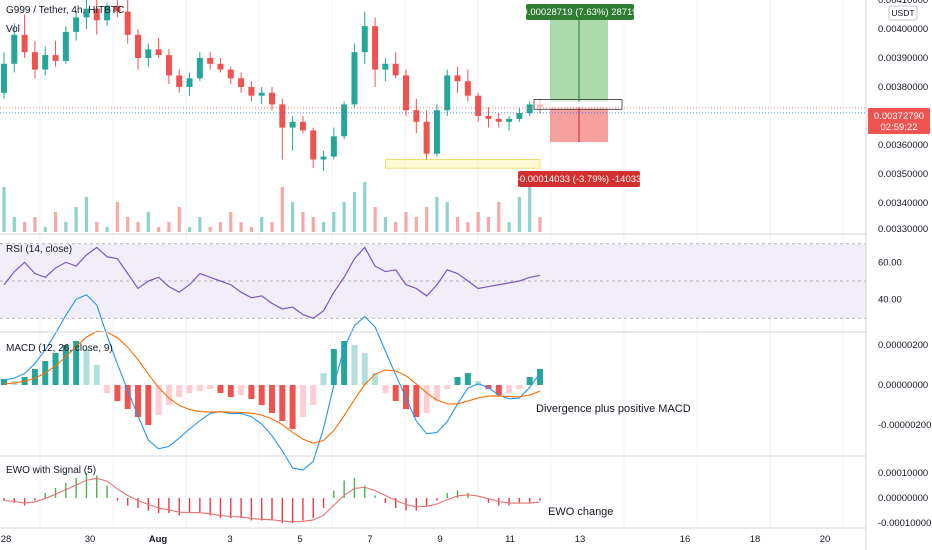 This screenshot has width=932, height=550. Describe the element at coordinates (903, 385) in the screenshot. I see `macd-tick: 0.00000000` at that location.